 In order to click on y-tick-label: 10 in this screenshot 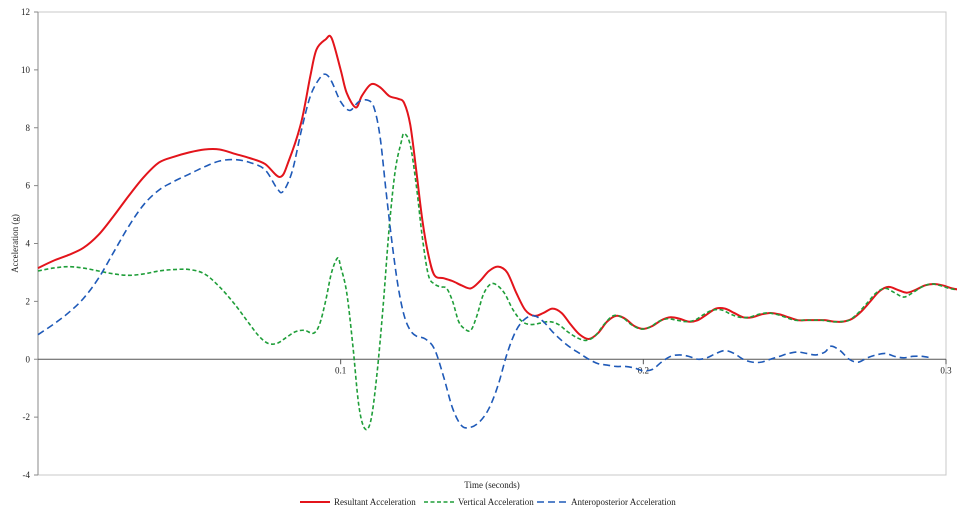, I will do `click(26, 70)`.